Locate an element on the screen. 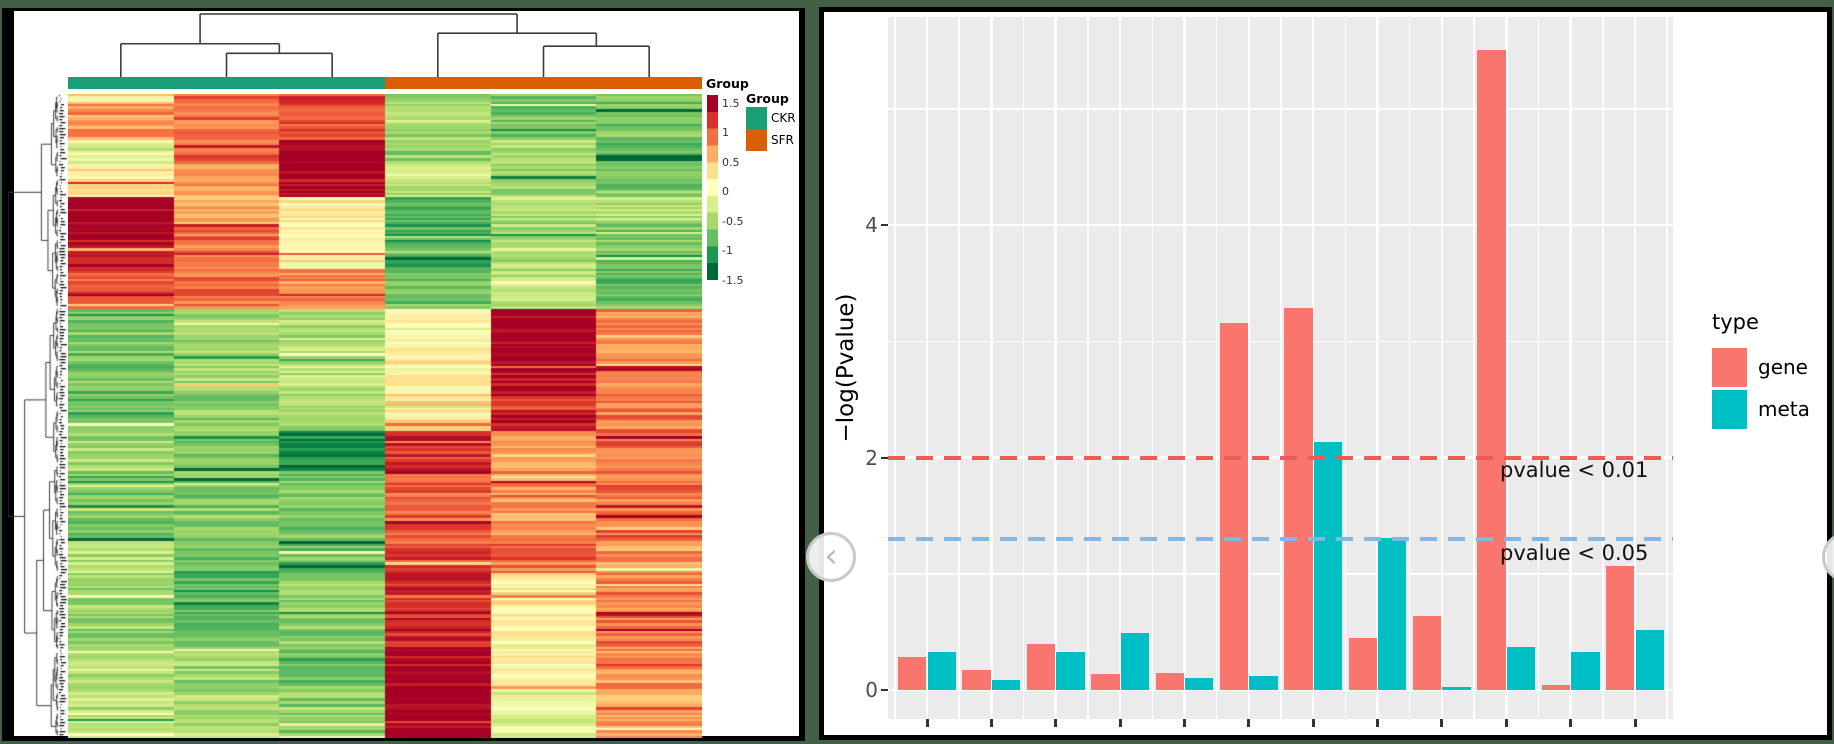 The image size is (1834, 744). row-dendrogram is located at coordinates (37, 416).